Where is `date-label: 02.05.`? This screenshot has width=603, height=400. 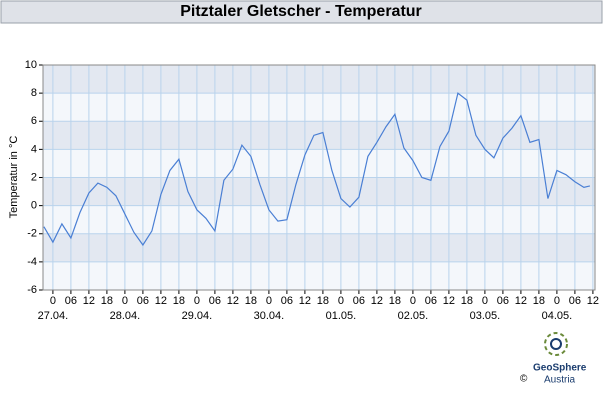
date-label: 02.05. is located at coordinates (413, 316).